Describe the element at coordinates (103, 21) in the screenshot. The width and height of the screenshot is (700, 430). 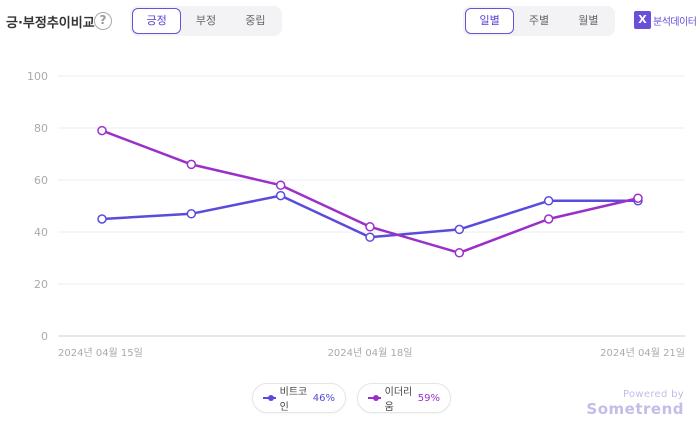
I see `help-icon: ?` at that location.